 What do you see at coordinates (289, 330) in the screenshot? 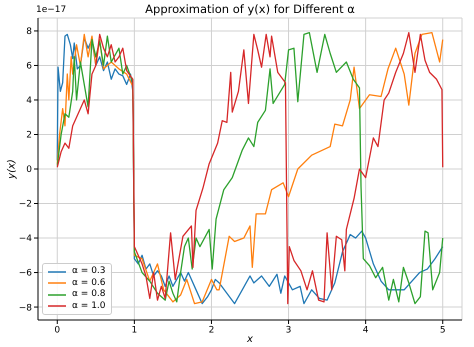
I see `x-tick-label: 3` at bounding box center [289, 330].